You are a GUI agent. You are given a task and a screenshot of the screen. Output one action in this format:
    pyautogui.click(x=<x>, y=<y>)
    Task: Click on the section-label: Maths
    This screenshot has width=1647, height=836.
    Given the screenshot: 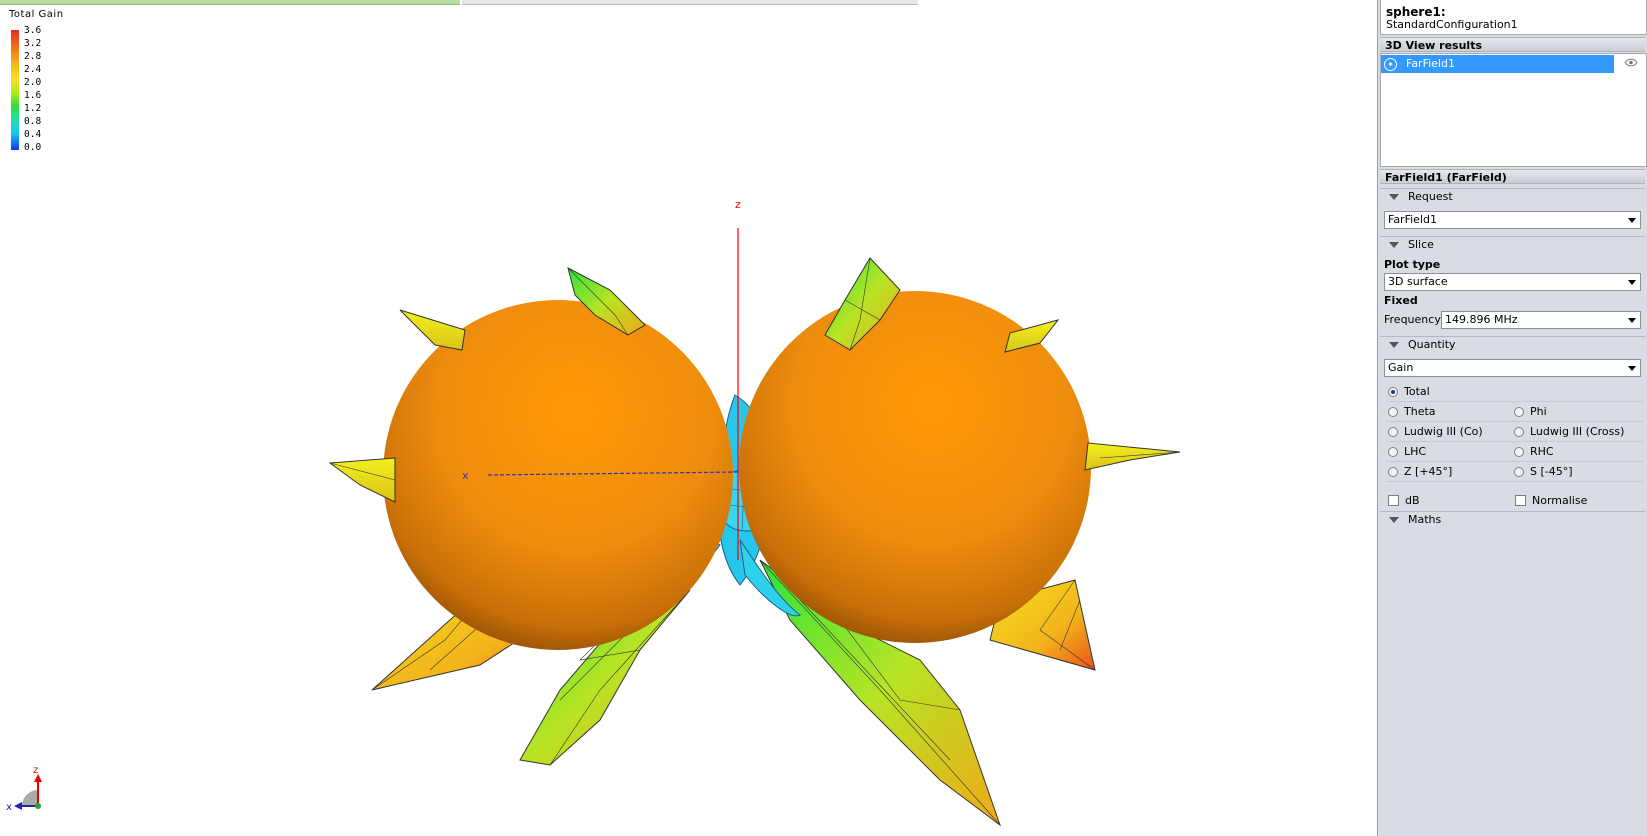 What is the action you would take?
    pyautogui.click(x=1425, y=519)
    